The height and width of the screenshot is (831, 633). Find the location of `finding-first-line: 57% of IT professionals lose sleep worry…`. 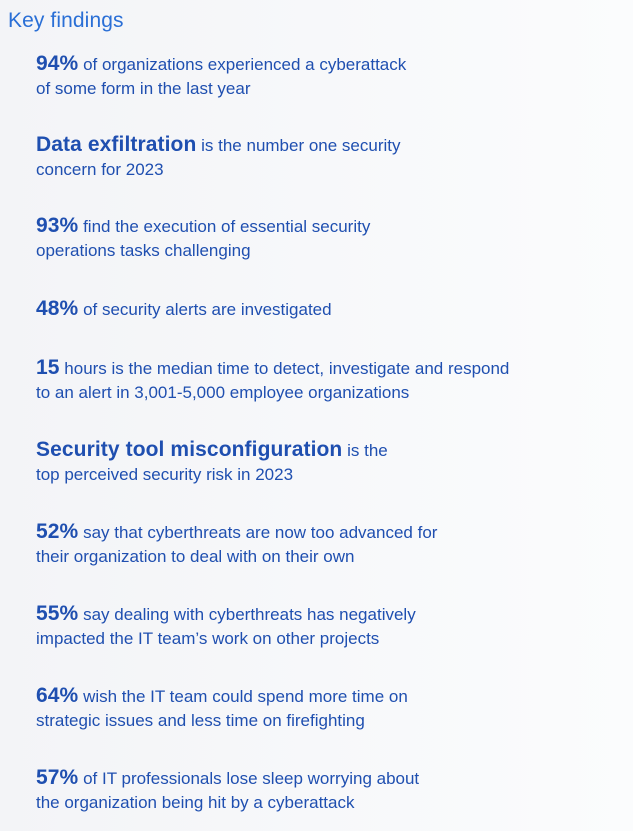

finding-first-line: 57% of IT professionals lose sleep worry… is located at coordinates (326, 778).